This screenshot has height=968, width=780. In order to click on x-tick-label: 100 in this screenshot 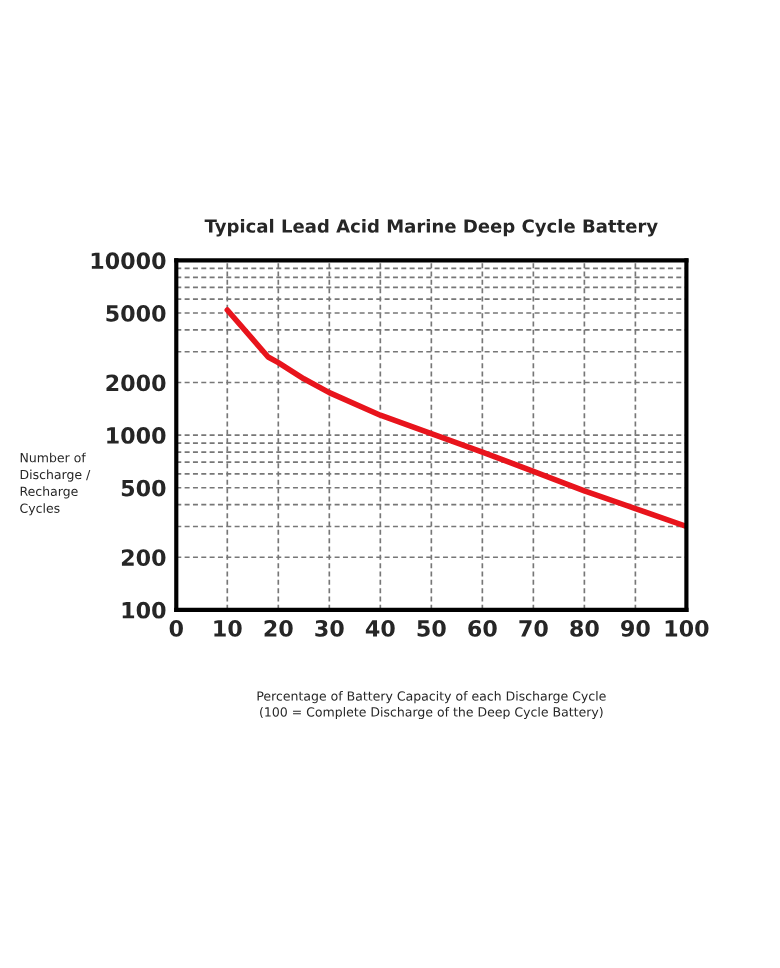, I will do `click(687, 628)`.